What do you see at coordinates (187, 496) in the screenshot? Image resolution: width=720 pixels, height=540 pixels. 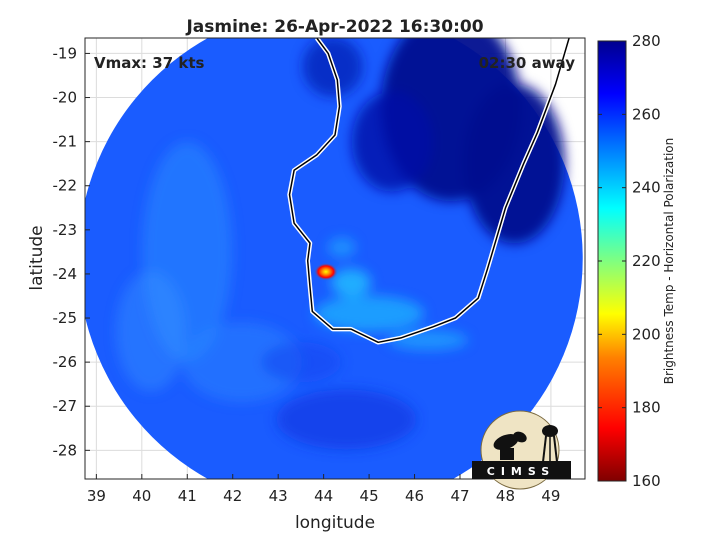 I see `x-tick-label: 41` at bounding box center [187, 496].